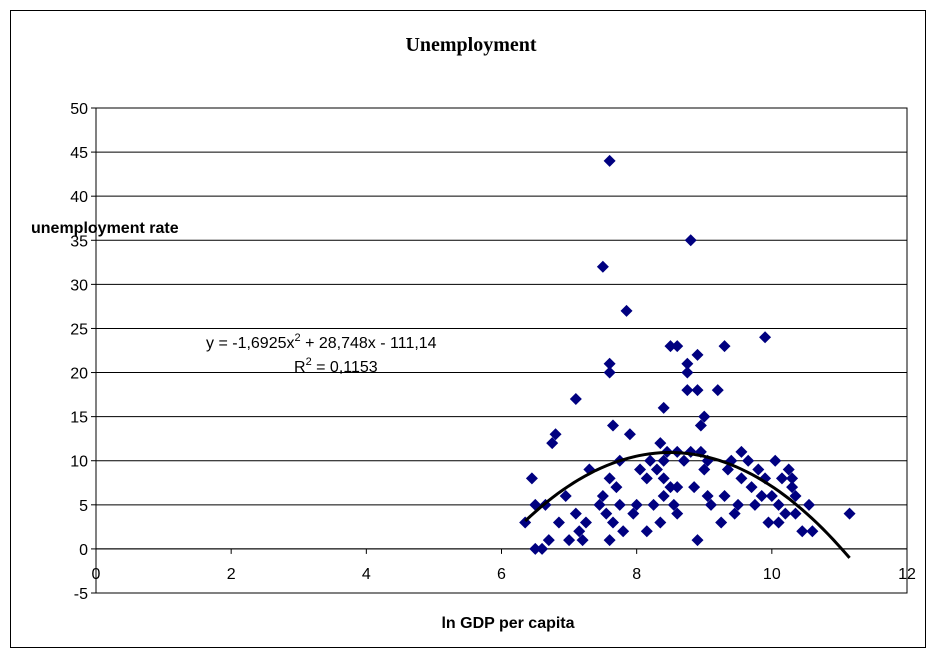 The height and width of the screenshot is (659, 941). What do you see at coordinates (636, 574) in the screenshot?
I see `x-tick-label: 8` at bounding box center [636, 574].